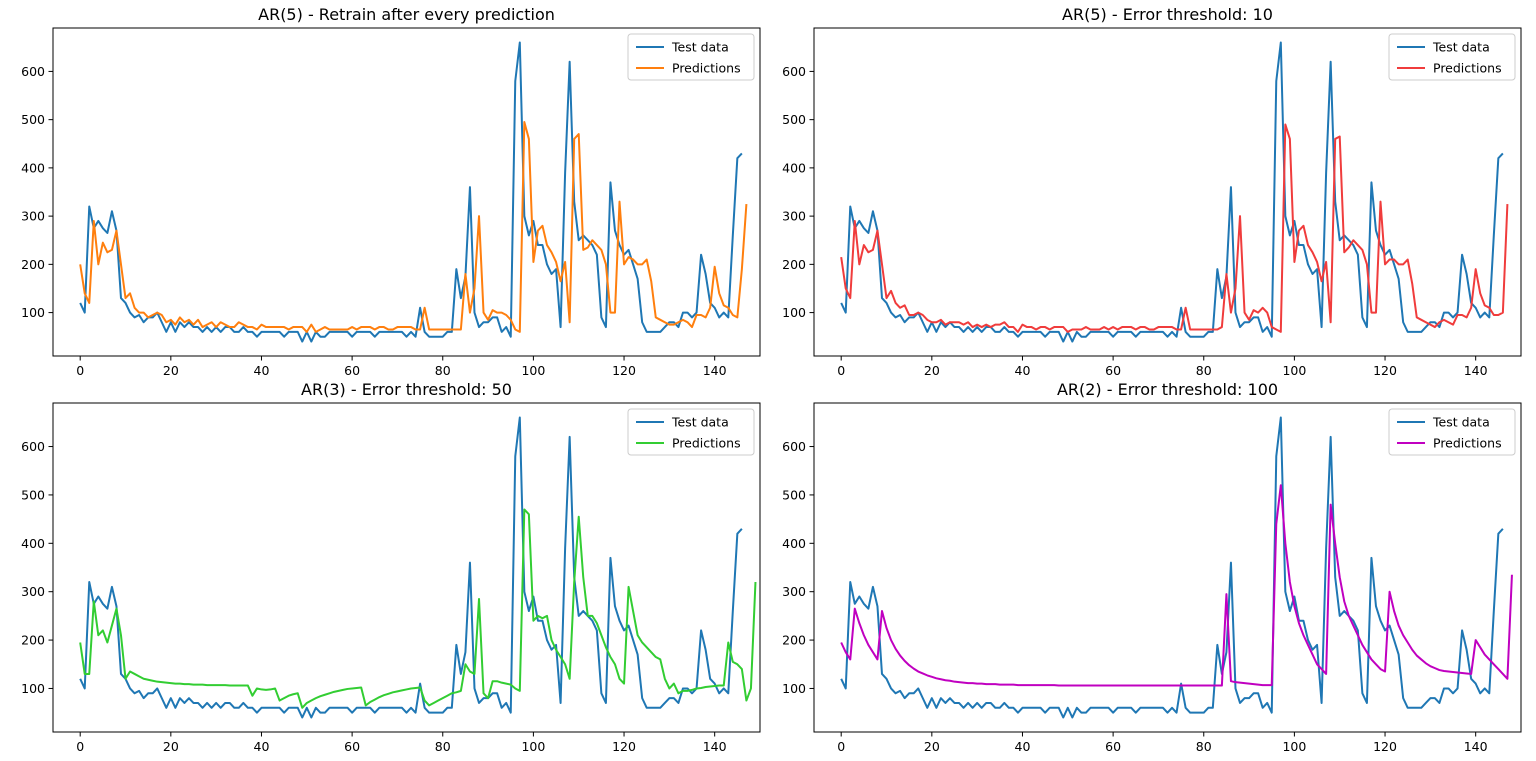  What do you see at coordinates (1167, 389) in the screenshot?
I see `chart-title: AR(2) - Error threshold: 100` at bounding box center [1167, 389].